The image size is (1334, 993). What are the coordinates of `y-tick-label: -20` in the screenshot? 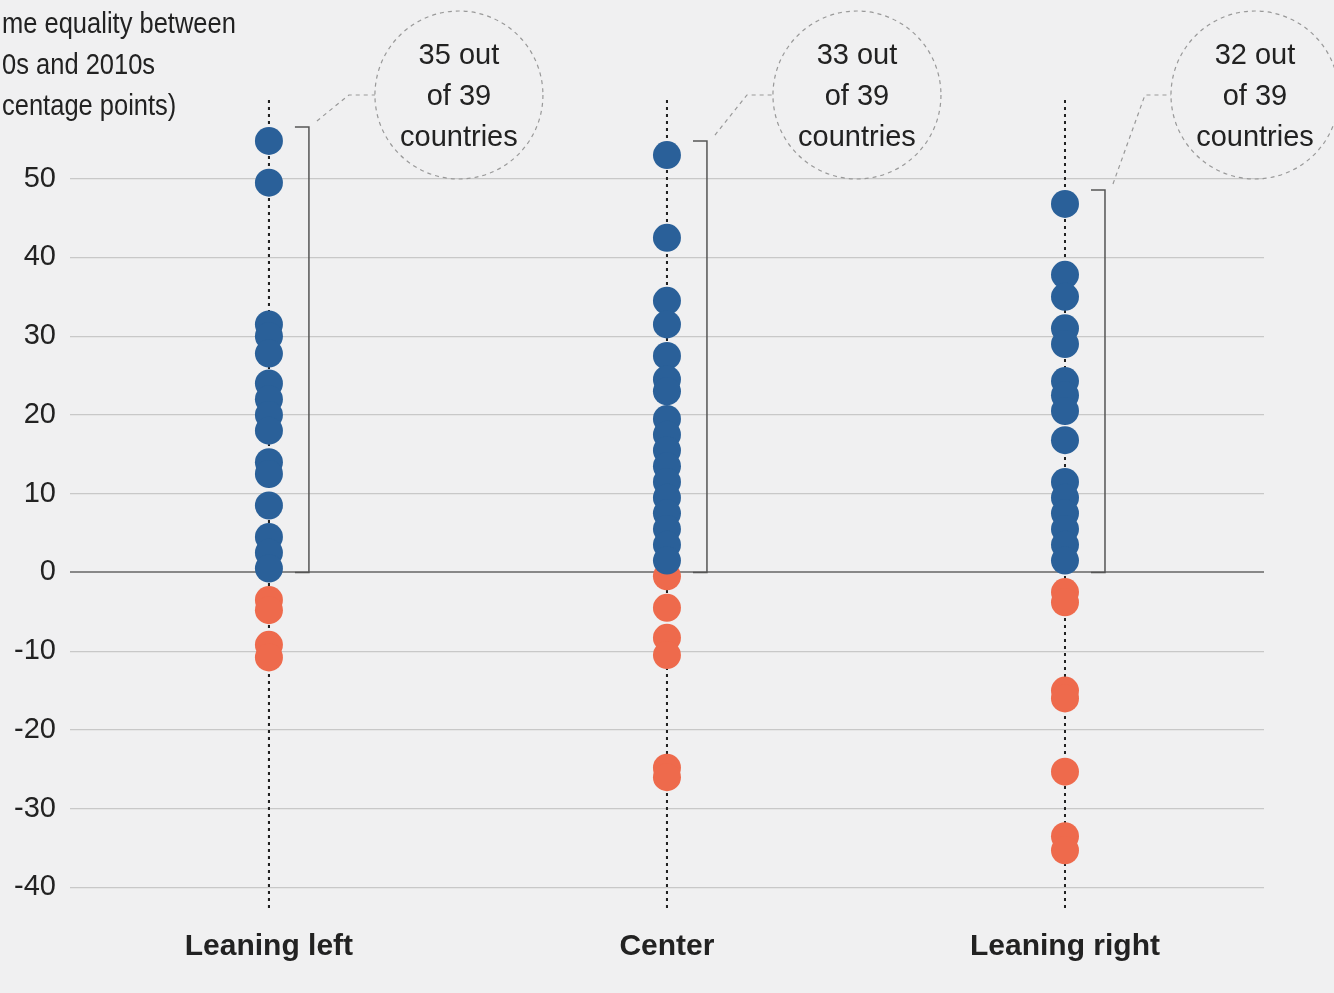 It's located at (34, 727).